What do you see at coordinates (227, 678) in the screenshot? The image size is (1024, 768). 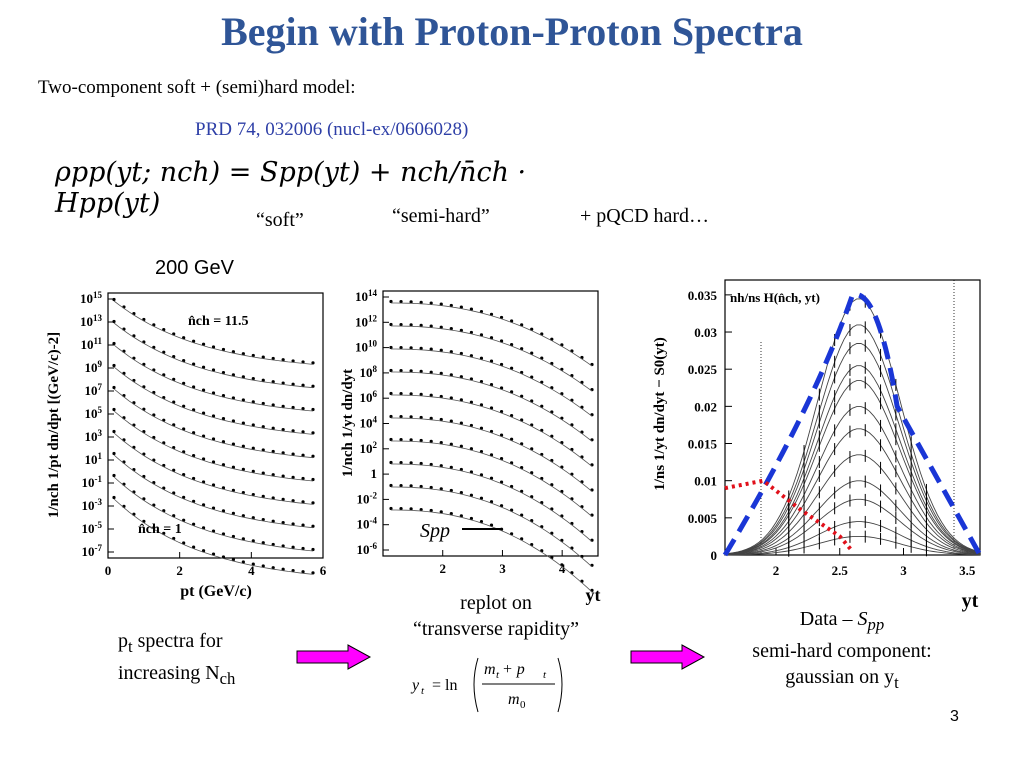 I see `pt-caption-sub2: ch` at bounding box center [227, 678].